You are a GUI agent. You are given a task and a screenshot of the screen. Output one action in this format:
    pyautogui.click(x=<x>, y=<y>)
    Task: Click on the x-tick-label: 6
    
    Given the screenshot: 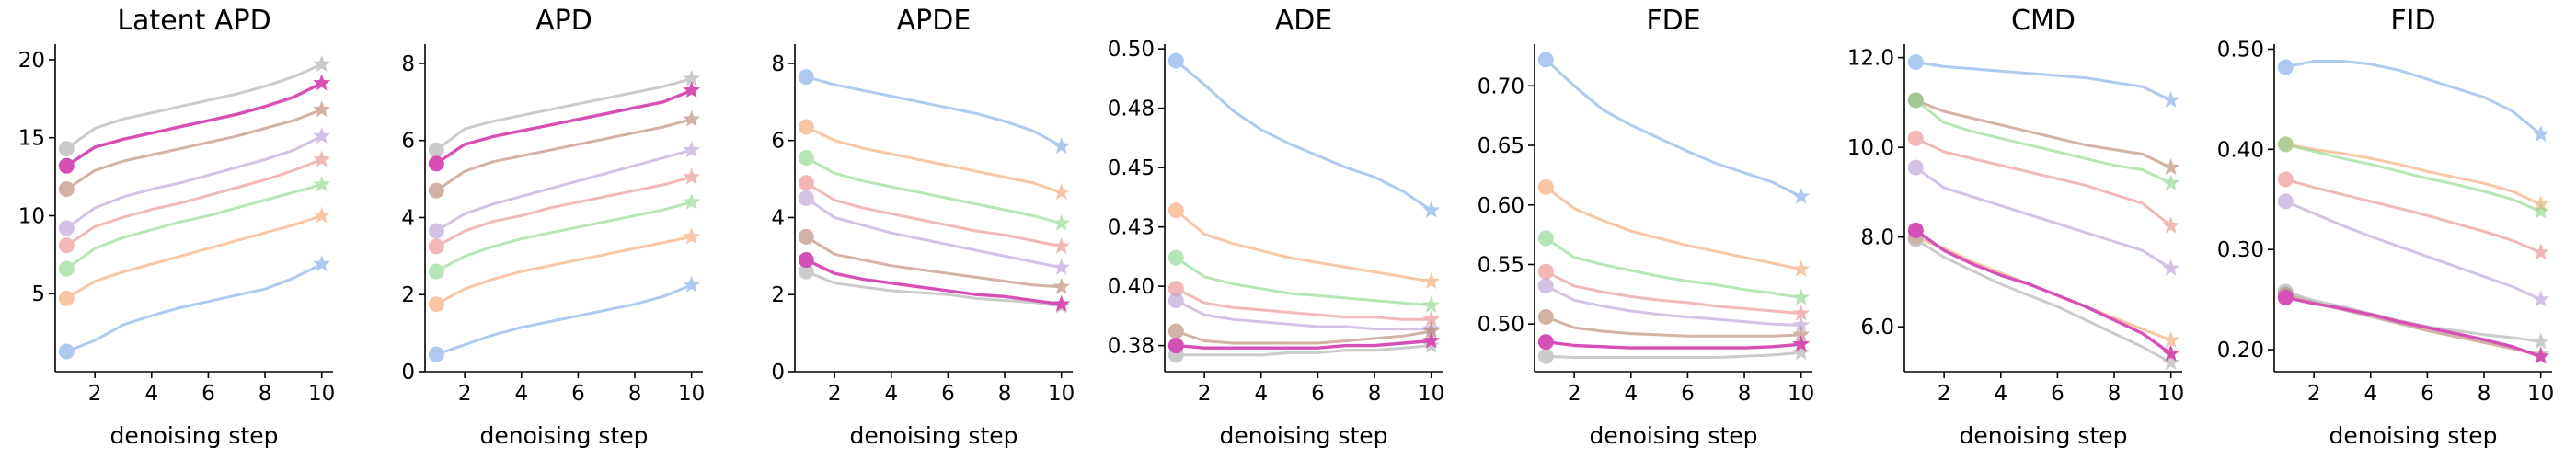 What is the action you would take?
    pyautogui.click(x=2427, y=394)
    